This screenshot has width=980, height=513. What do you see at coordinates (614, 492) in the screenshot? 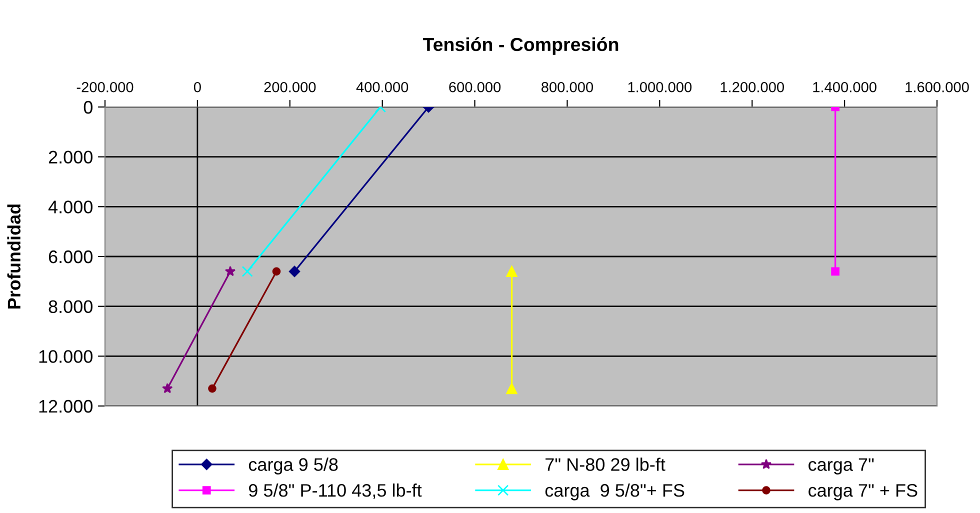
I see `legend-label: carga 9 5/8"+ FS` at bounding box center [614, 492].